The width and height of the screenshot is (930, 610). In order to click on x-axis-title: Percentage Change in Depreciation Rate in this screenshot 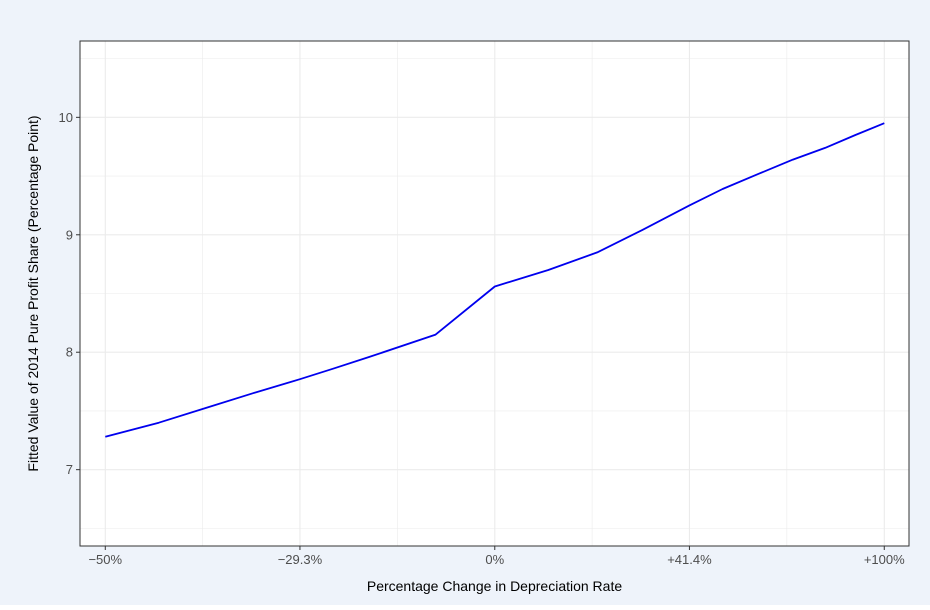, I will do `click(494, 586)`.